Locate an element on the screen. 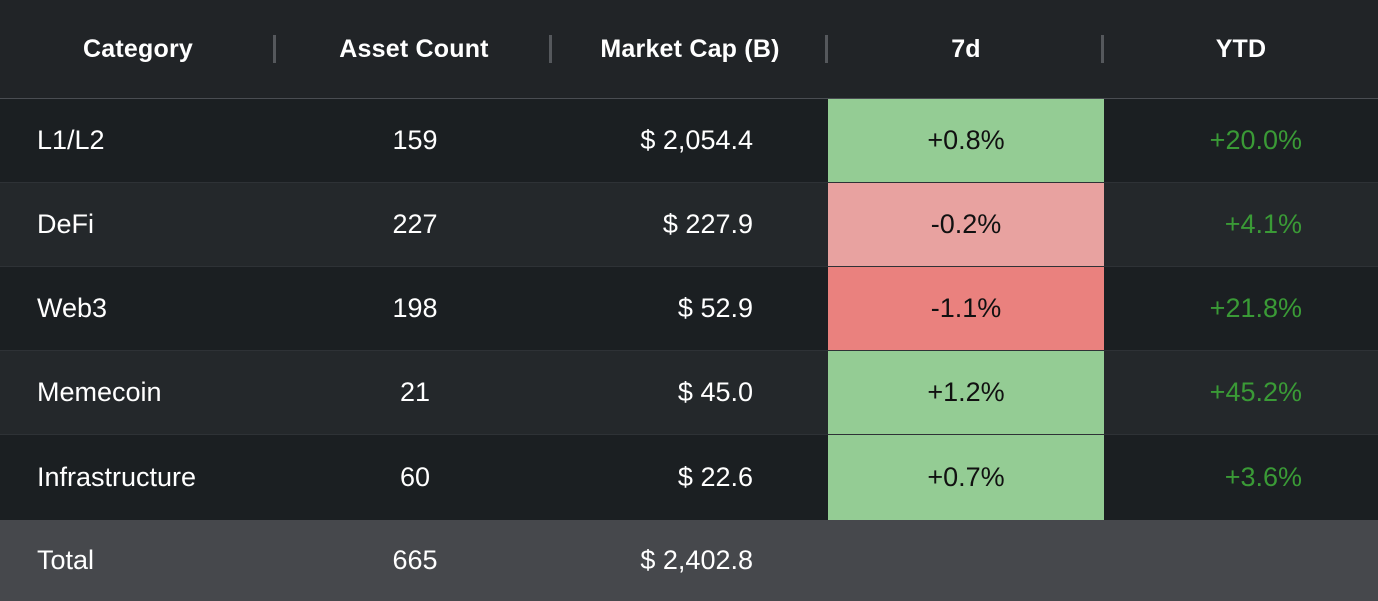 The image size is (1378, 601). header-category: Category is located at coordinates (138, 49).